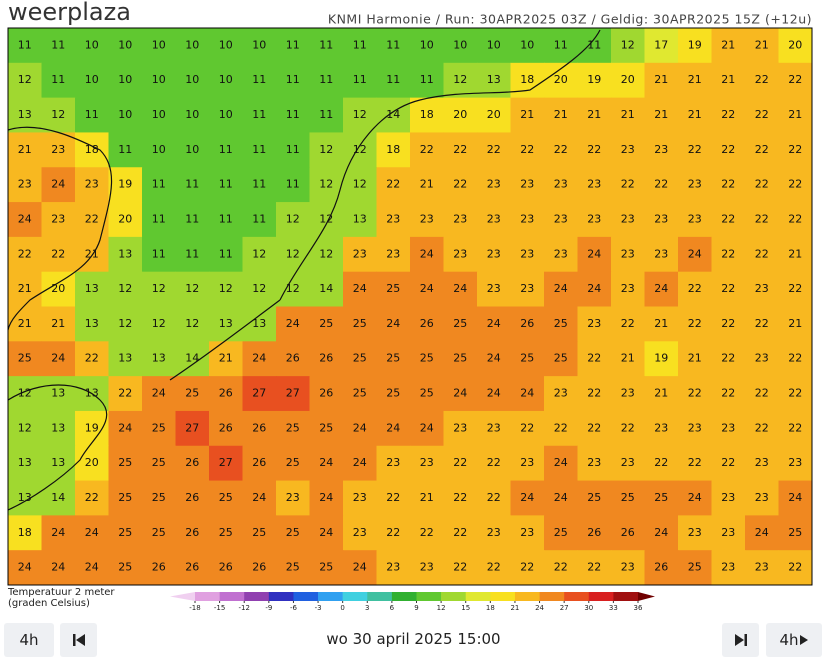  Describe the element at coordinates (192, 462) in the screenshot. I see `temp-label: 26` at that location.